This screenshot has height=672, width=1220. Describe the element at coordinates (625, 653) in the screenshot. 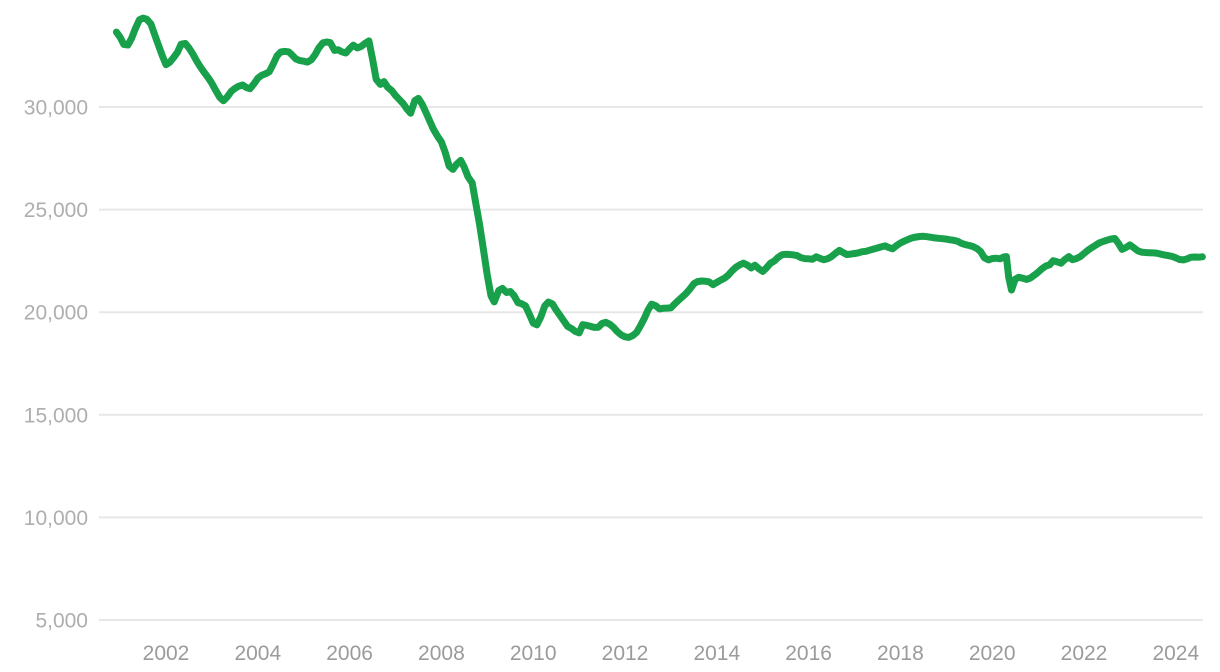

I see `x-tick-label: 2012` at that location.